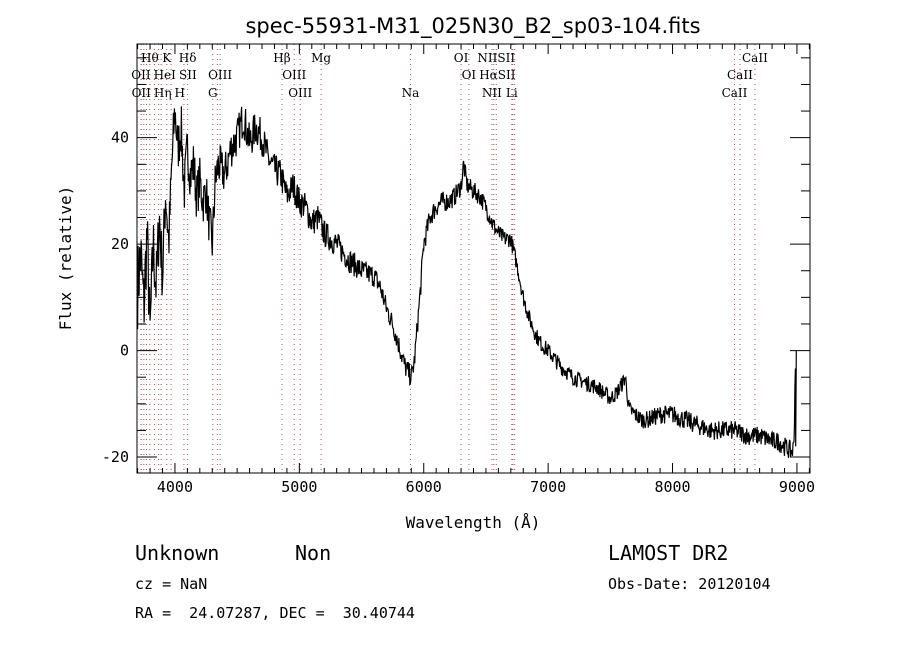  Describe the element at coordinates (65, 258) in the screenshot. I see `y-axis-label: Flux (relative)` at that location.